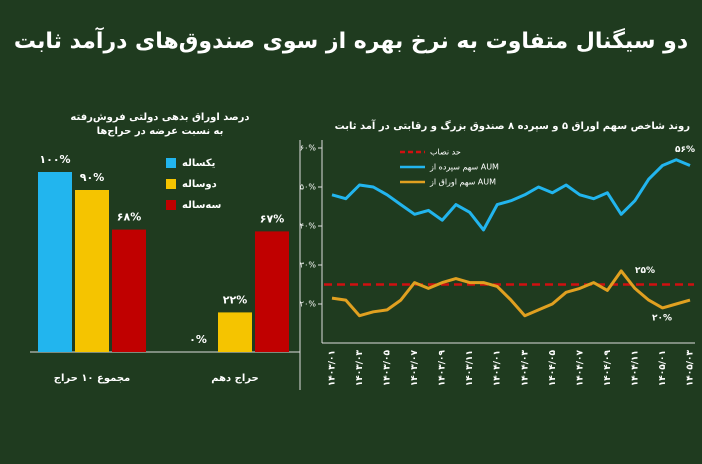 The width and height of the screenshot is (702, 464). I want to click on legend-label: یکساله, so click(199, 163).